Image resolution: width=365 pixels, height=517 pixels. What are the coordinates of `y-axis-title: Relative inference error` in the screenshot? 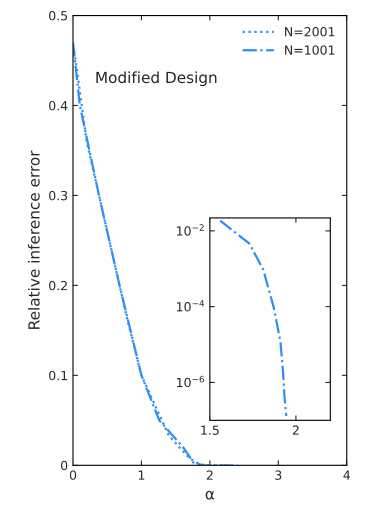 It's located at (34, 239).